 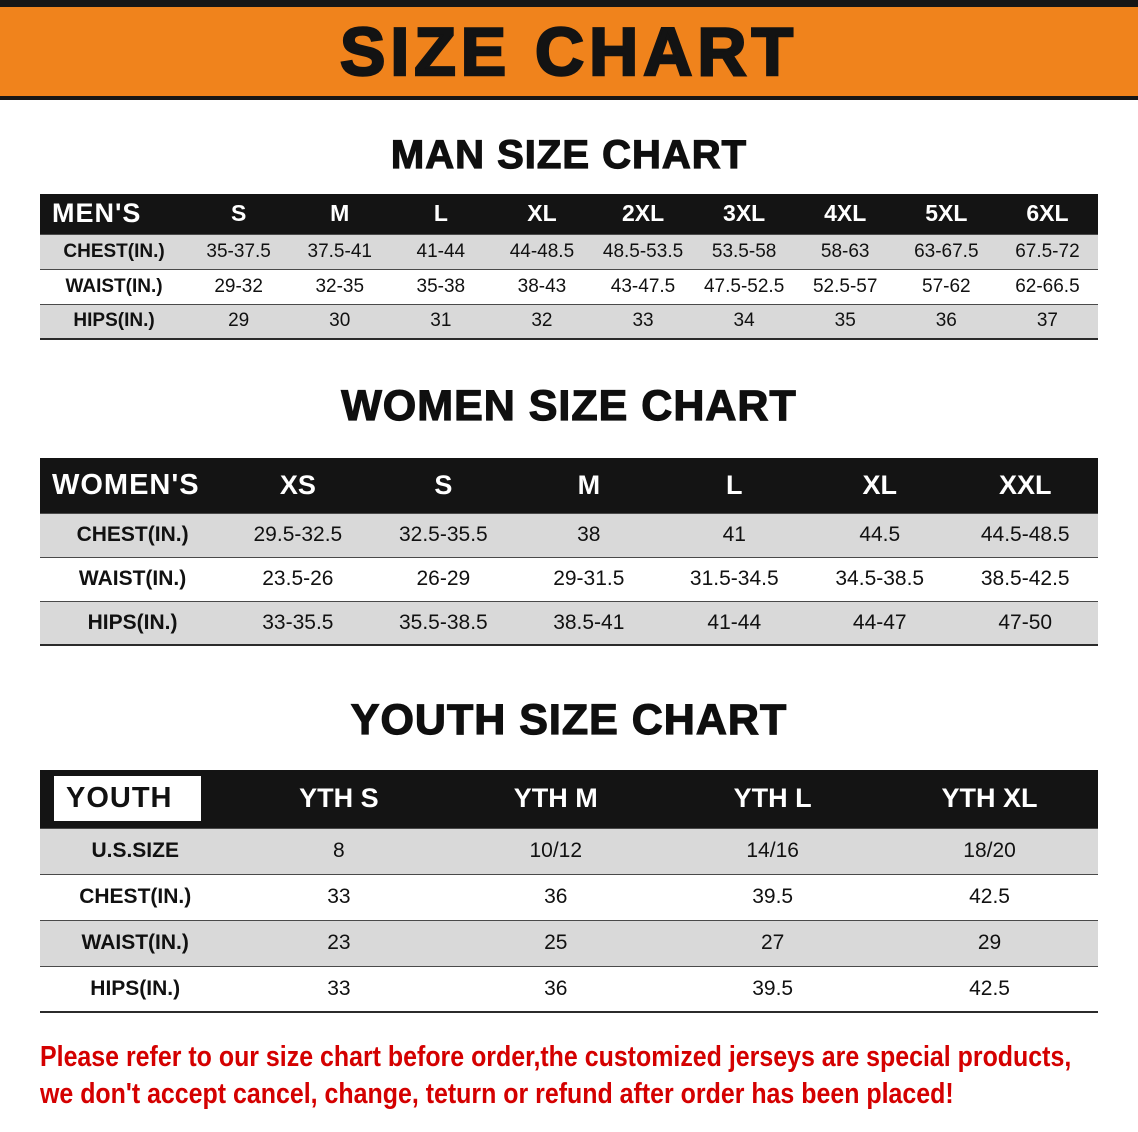 What do you see at coordinates (556, 799) in the screenshot?
I see `size-column-header: YTH M` at bounding box center [556, 799].